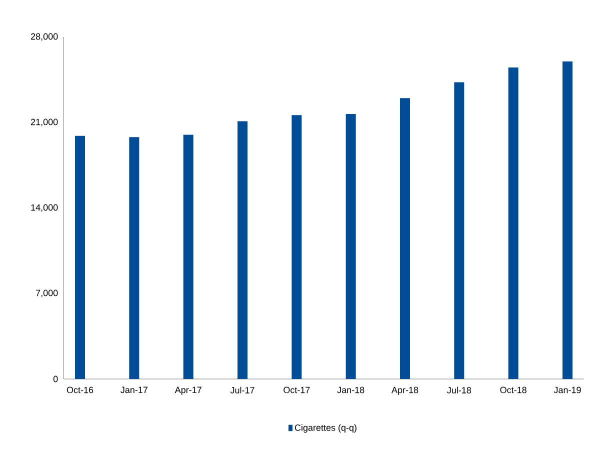 The width and height of the screenshot is (604, 467). I want to click on y-tick-label: 7,000, so click(47, 294).